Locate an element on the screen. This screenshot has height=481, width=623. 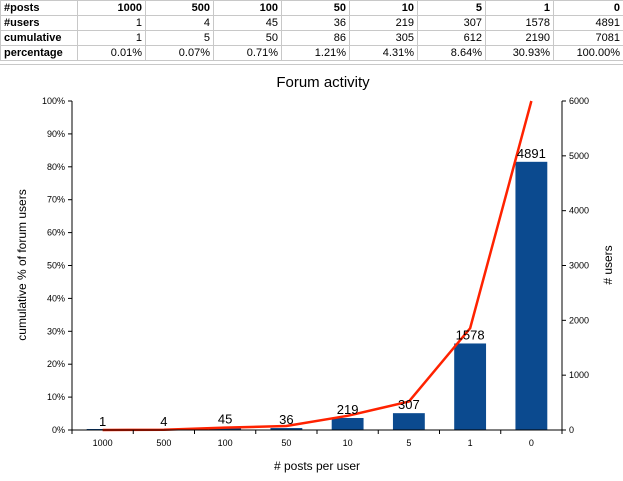
data-label: 36 is located at coordinates (286, 419).